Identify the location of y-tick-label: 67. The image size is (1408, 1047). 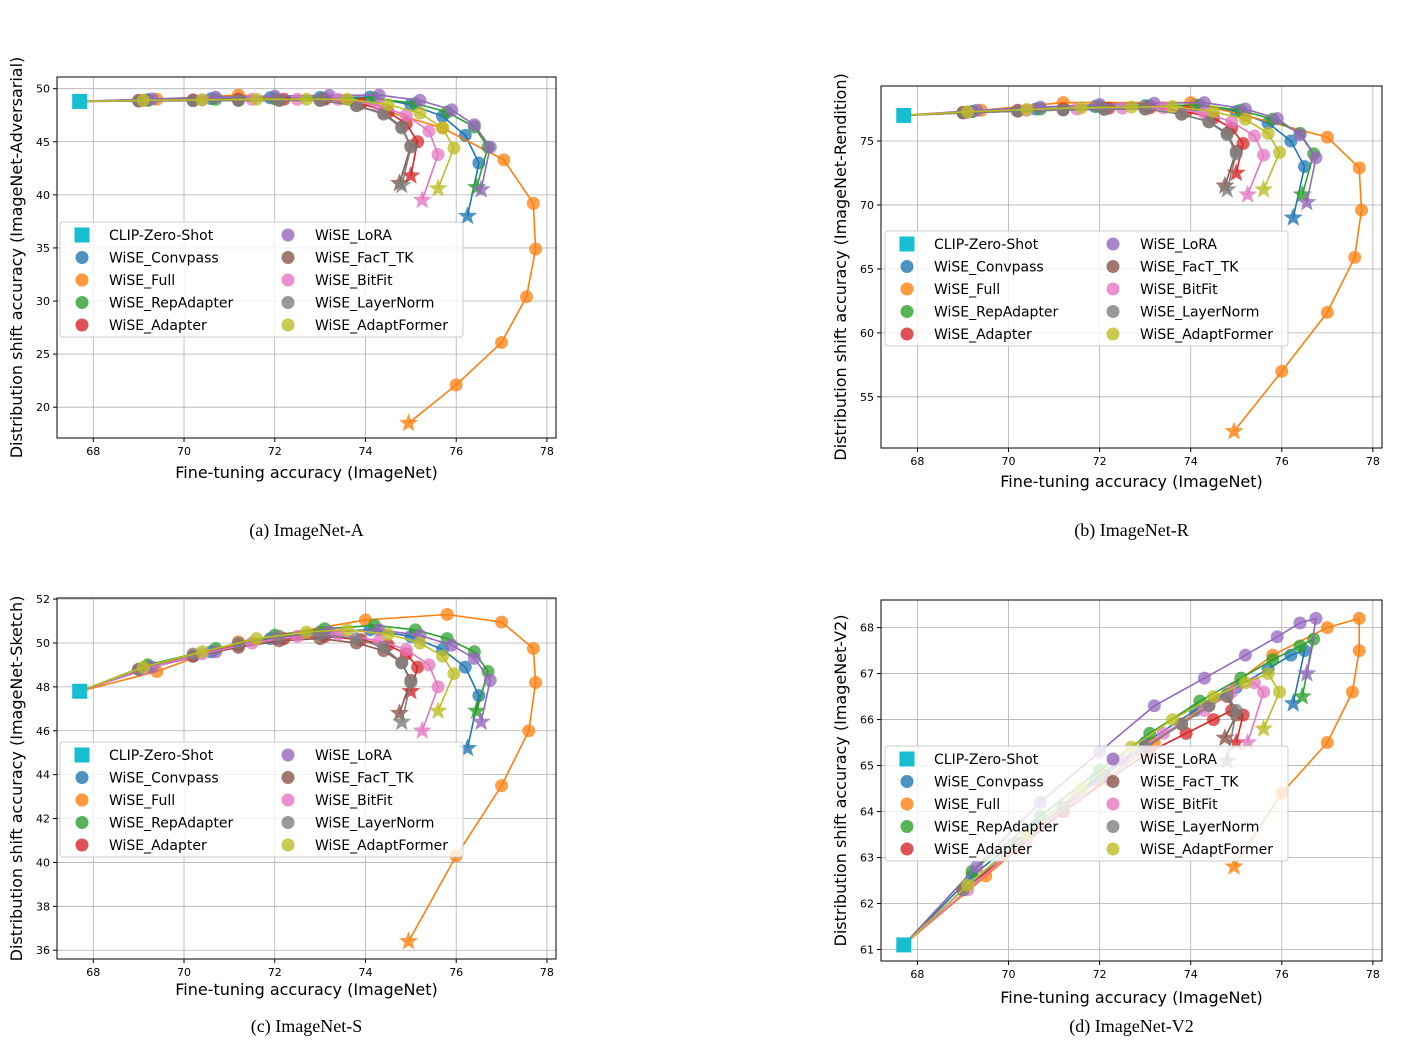
(867, 674).